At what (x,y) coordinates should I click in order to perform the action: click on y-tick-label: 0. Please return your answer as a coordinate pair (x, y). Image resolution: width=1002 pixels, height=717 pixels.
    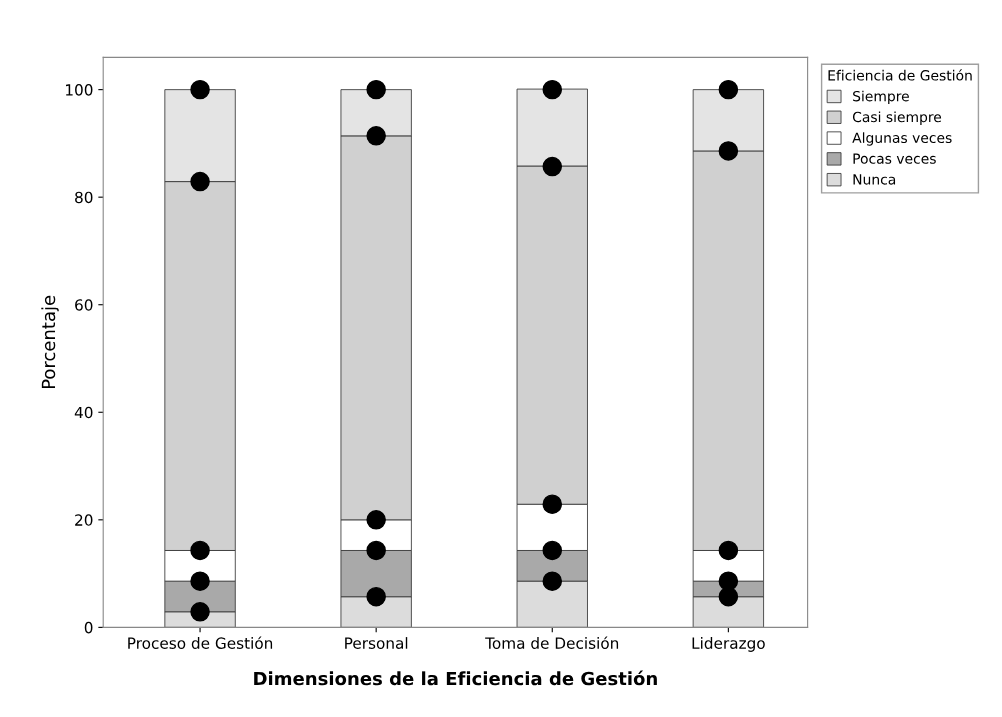
    Looking at the image, I should click on (88, 627).